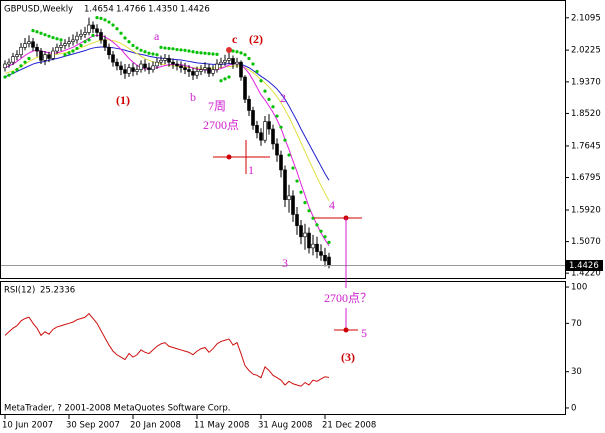  What do you see at coordinates (19, 291) in the screenshot?
I see `rsi-title: RSI(12)` at bounding box center [19, 291].